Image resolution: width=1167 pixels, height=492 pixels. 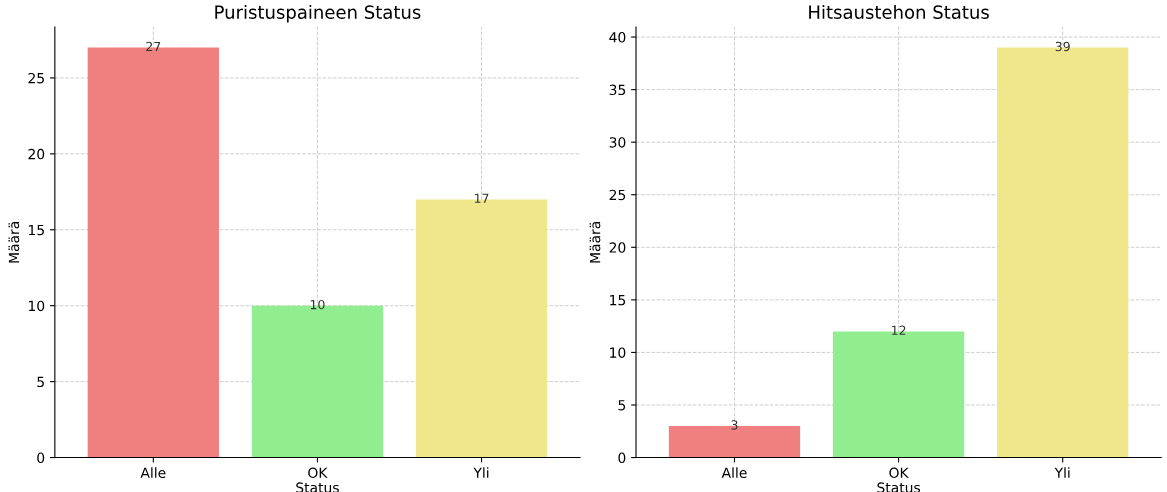 What do you see at coordinates (617, 142) in the screenshot?
I see `y-tick-label: 30` at bounding box center [617, 142].